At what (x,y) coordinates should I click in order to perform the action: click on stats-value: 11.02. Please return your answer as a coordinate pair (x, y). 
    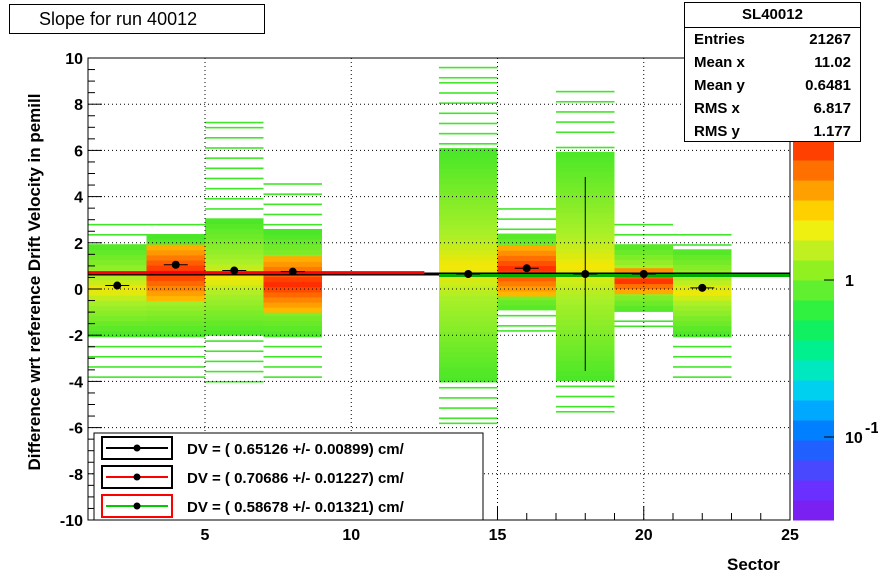
    Looking at the image, I should click on (832, 62).